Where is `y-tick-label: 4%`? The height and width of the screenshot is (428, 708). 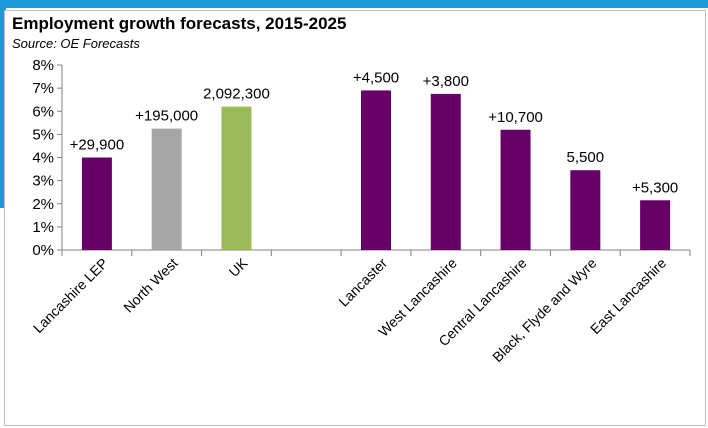
y-tick-label: 4% is located at coordinates (43, 158).